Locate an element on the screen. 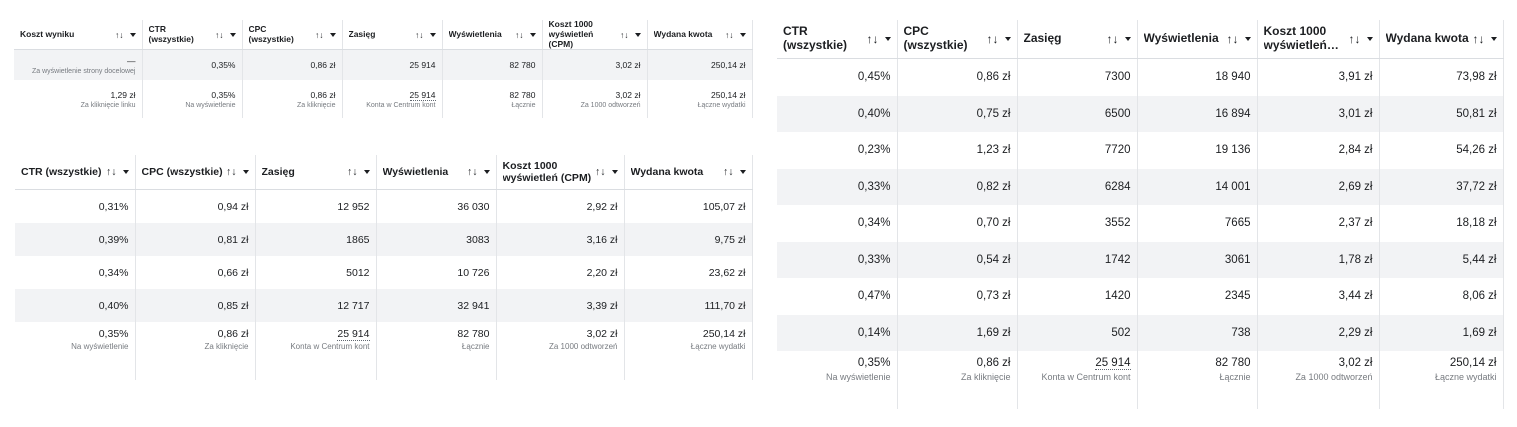  table-cell: 0,39% is located at coordinates (75, 239).